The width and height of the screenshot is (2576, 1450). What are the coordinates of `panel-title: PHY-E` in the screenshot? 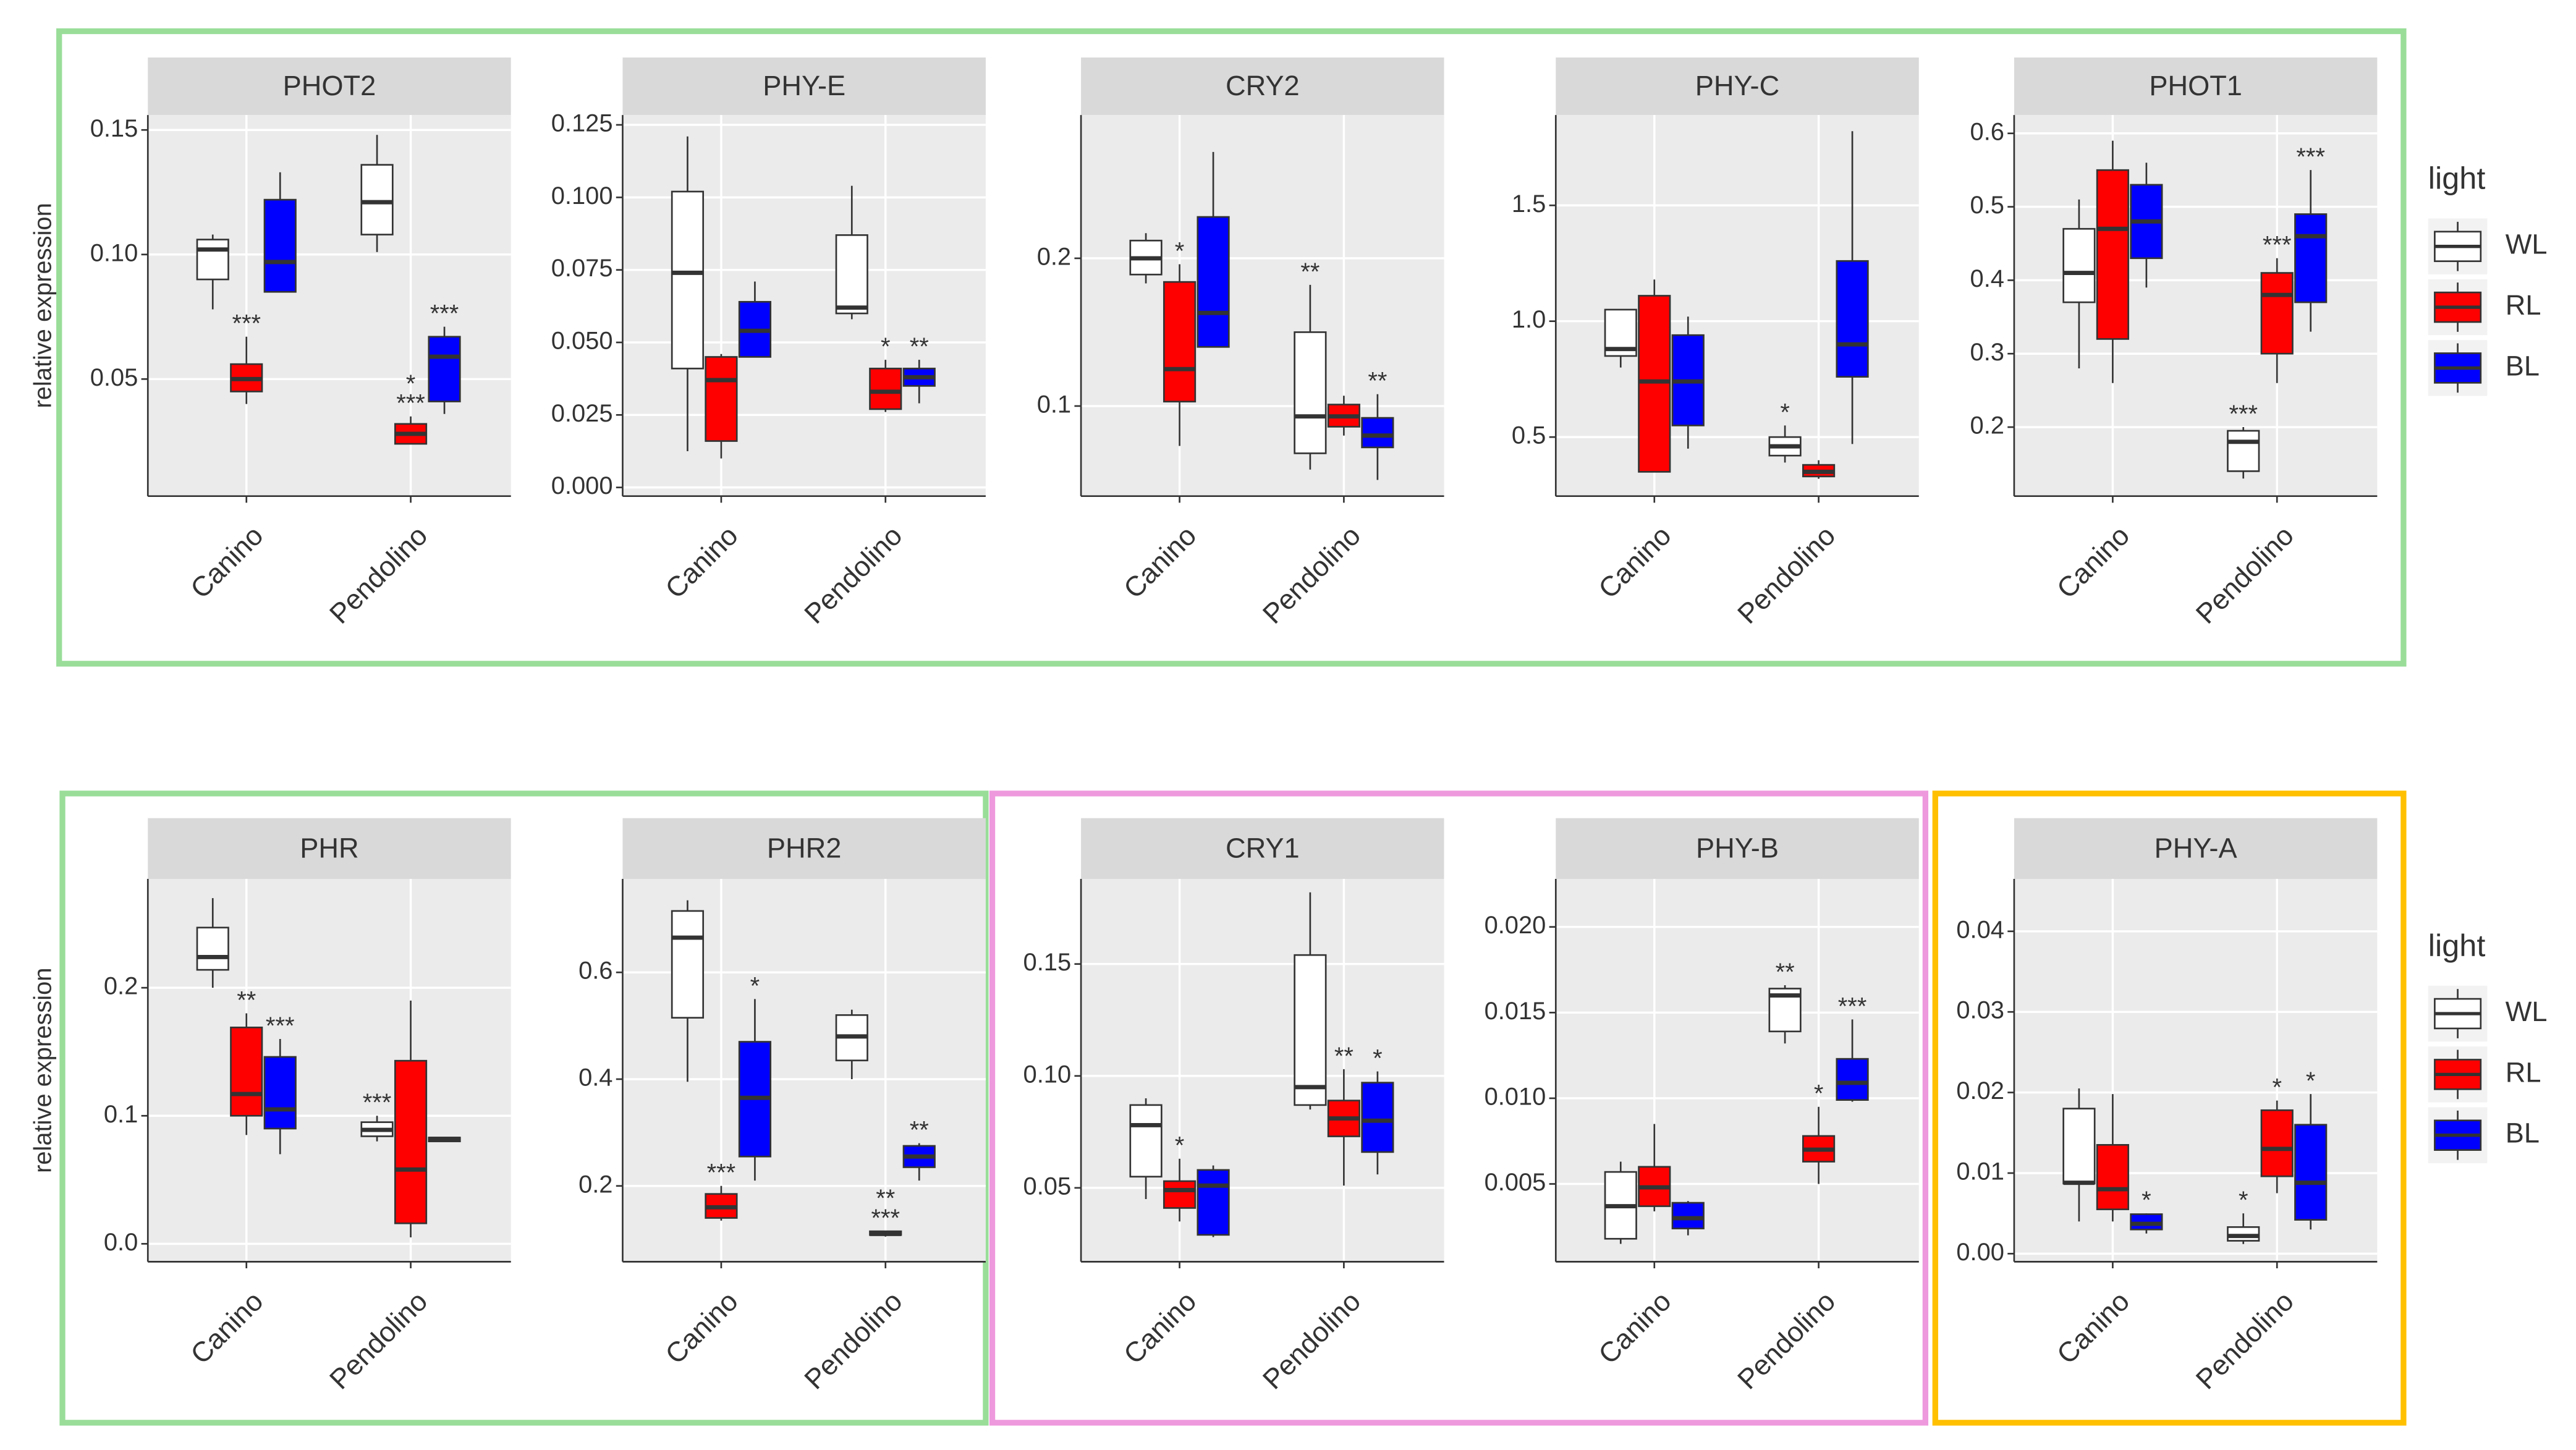 It's located at (804, 85).